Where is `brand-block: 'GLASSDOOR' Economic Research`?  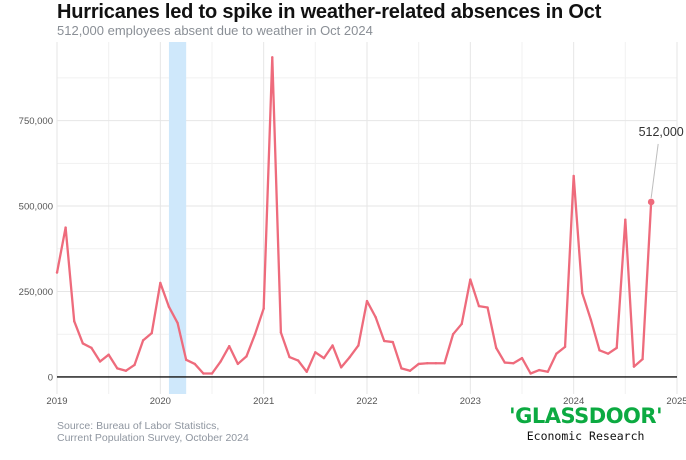 brand-block: 'GLASSDOOR' Economic Research is located at coordinates (585, 424).